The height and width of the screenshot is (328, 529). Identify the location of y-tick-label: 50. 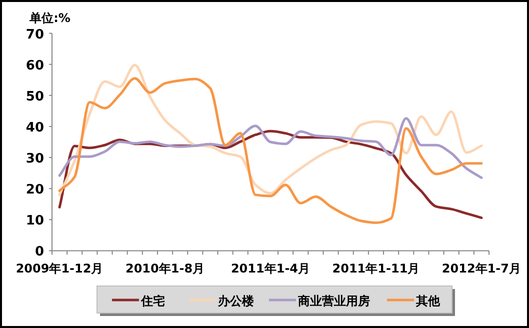
(35, 96).